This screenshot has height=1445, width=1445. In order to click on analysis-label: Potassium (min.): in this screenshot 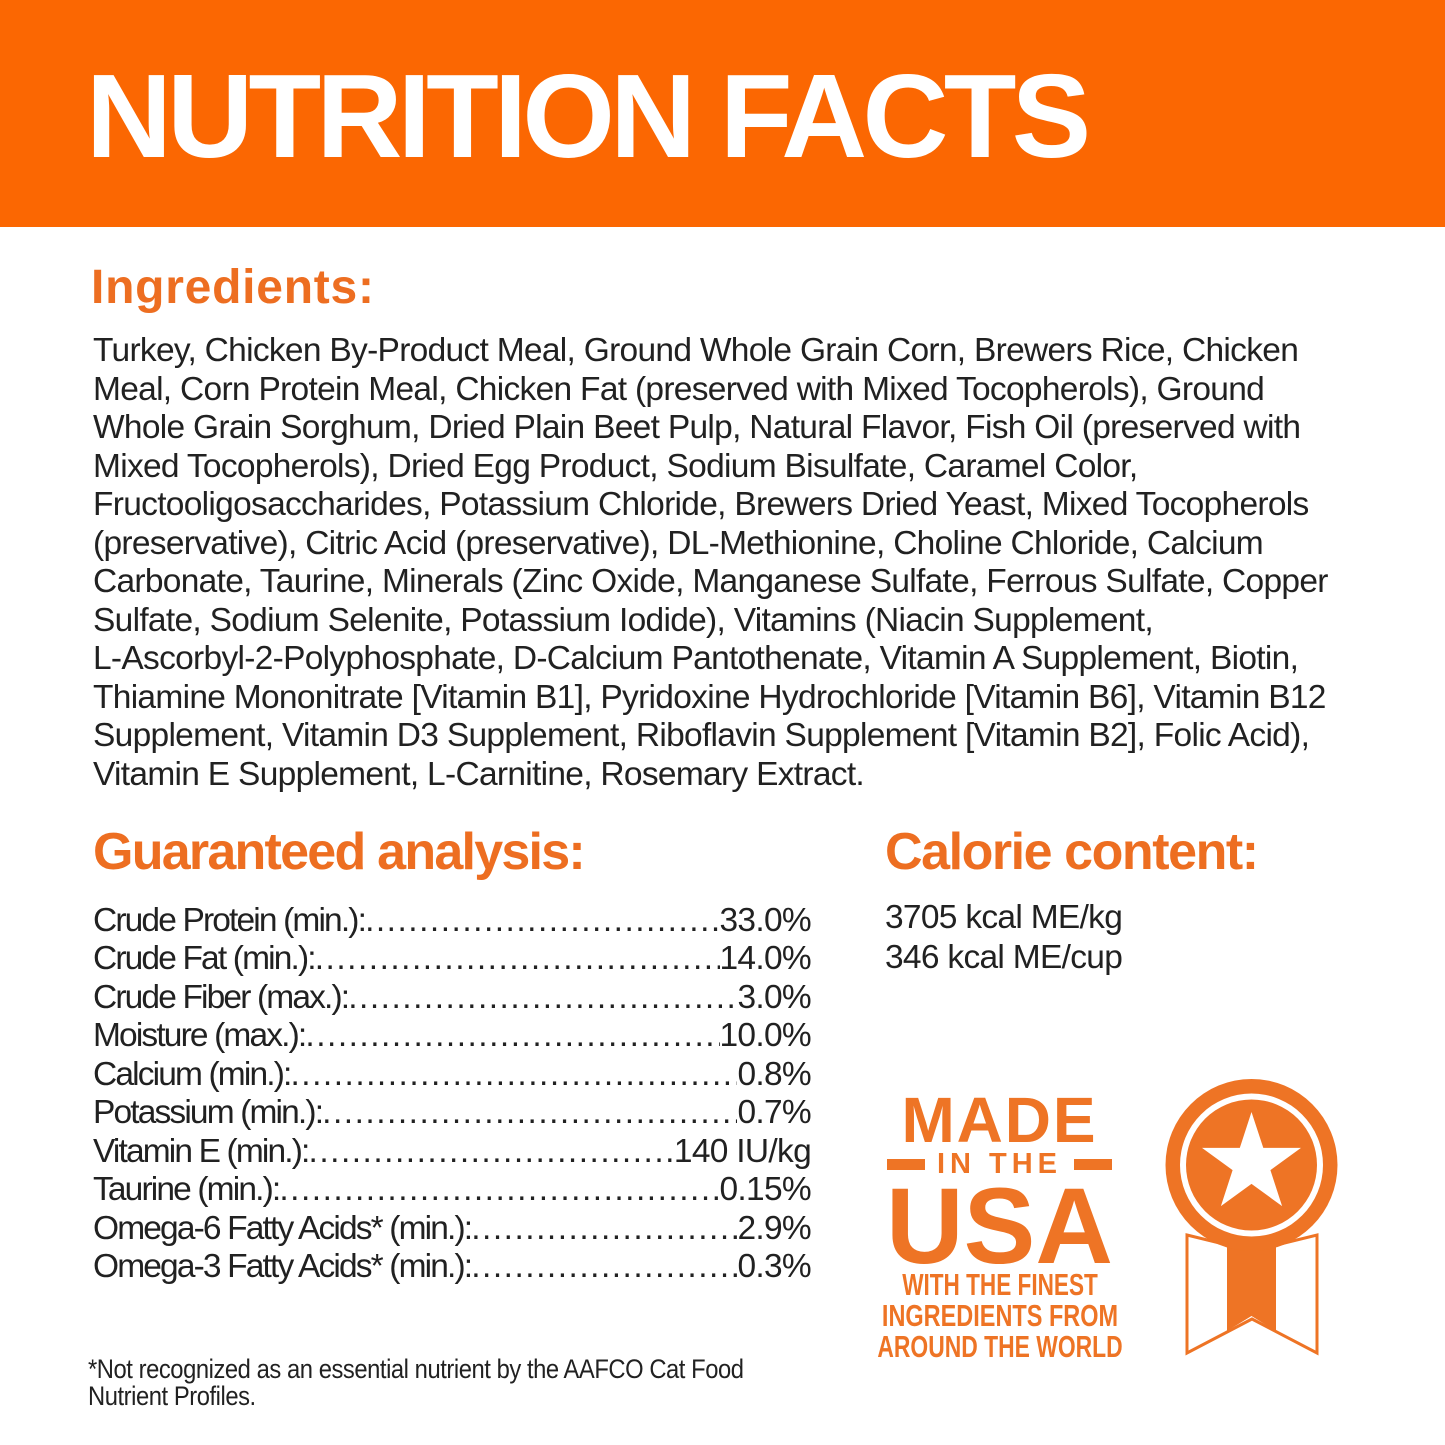, I will do `click(208, 1112)`.